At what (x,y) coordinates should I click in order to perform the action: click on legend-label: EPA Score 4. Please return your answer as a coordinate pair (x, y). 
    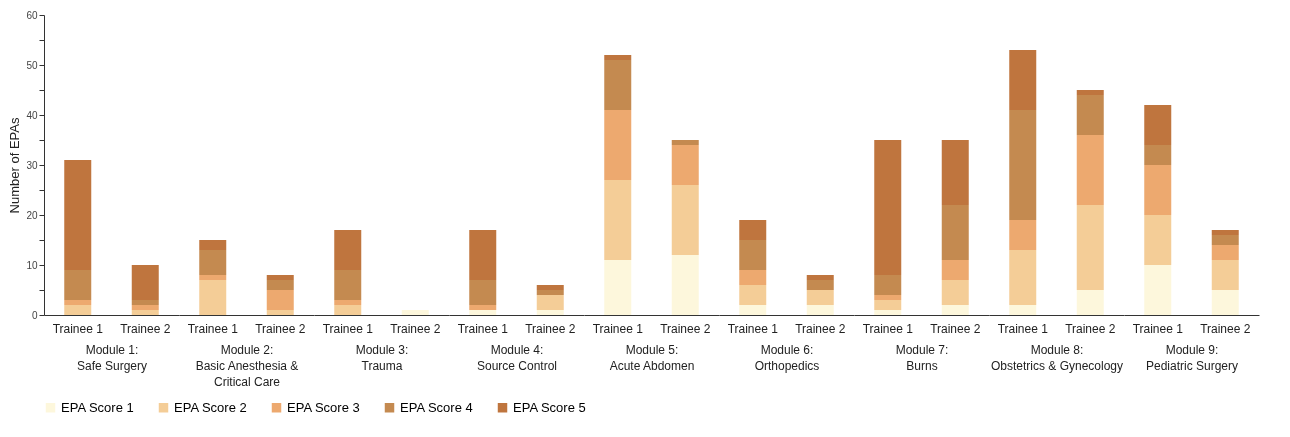
    Looking at the image, I should click on (436, 407).